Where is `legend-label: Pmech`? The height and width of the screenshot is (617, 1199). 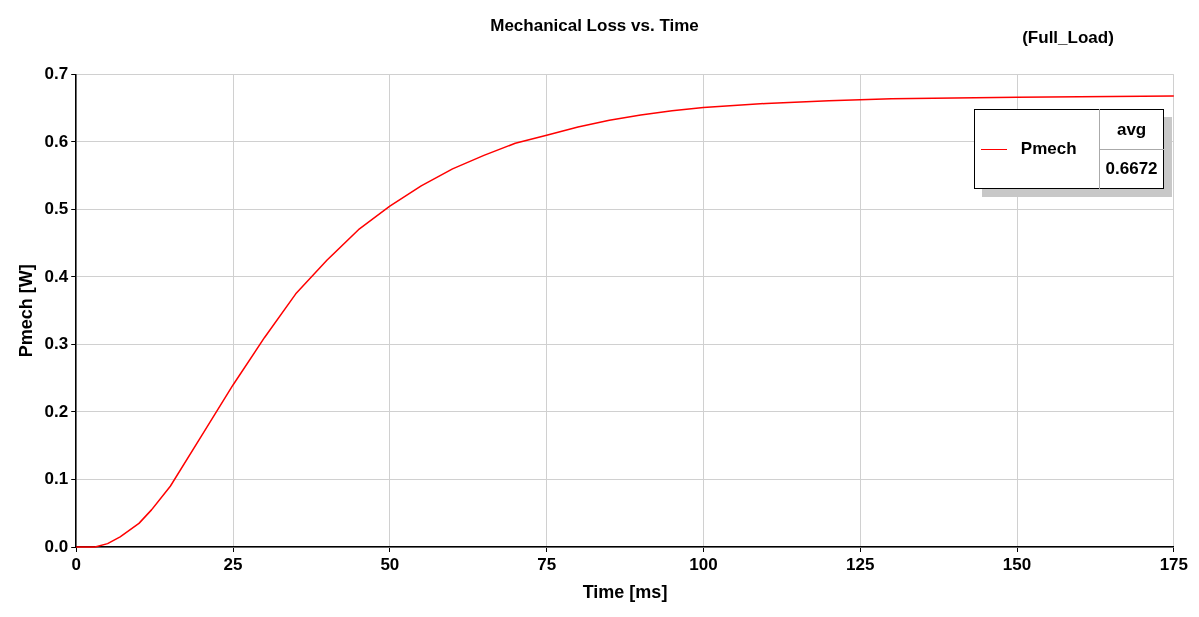
legend-label: Pmech is located at coordinates (1037, 149).